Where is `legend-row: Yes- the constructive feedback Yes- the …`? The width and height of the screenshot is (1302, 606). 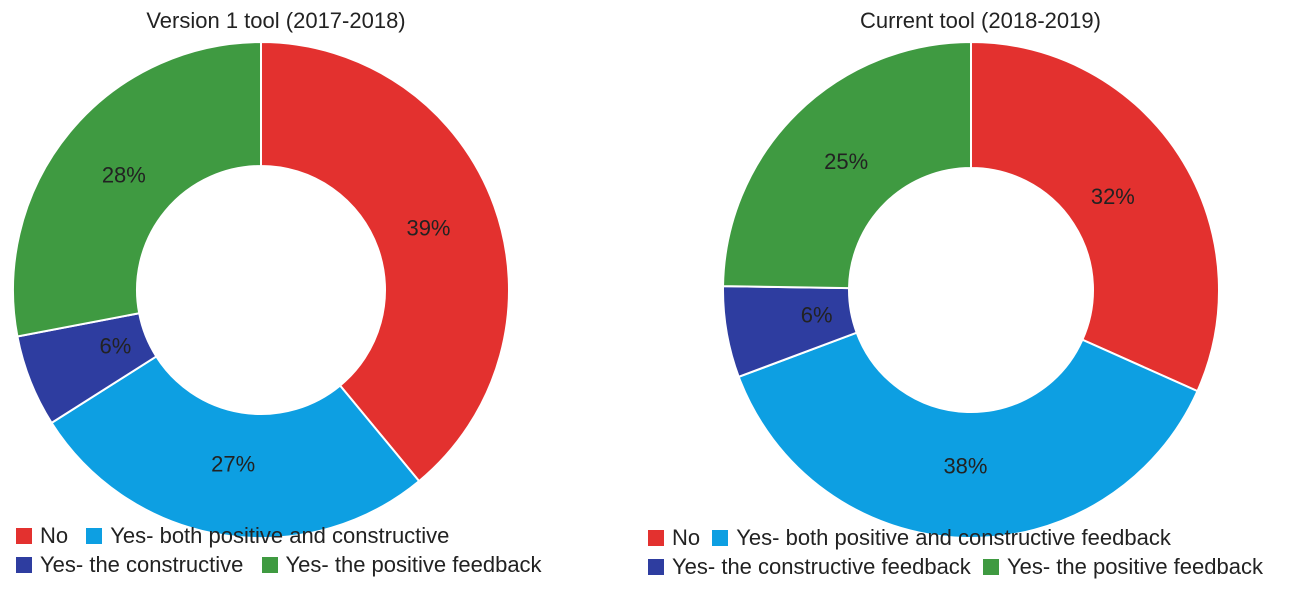
legend-row: Yes- the constructive feedback Yes- the … is located at coordinates (958, 566).